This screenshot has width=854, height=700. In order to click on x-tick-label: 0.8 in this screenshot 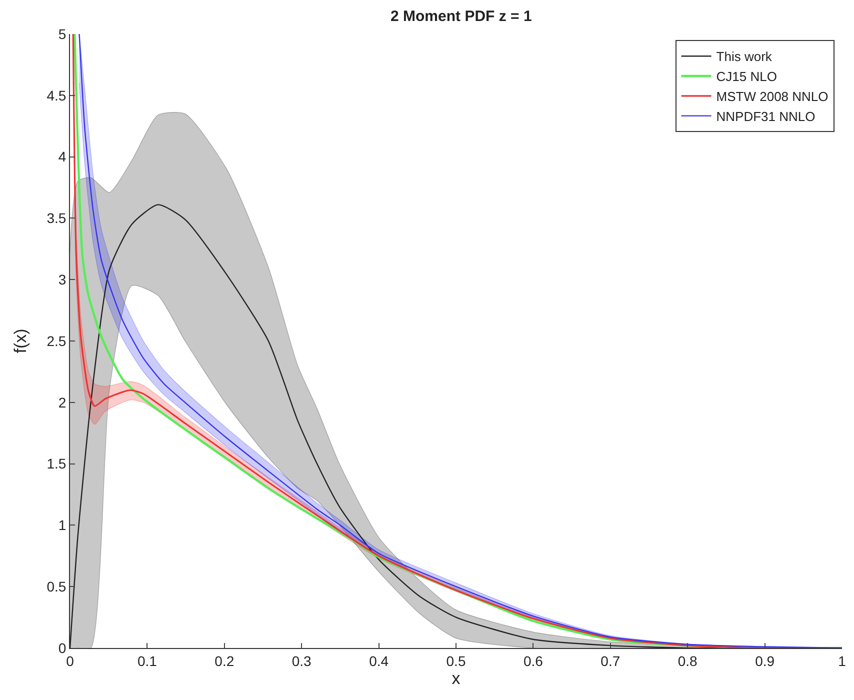, I will do `click(688, 660)`.